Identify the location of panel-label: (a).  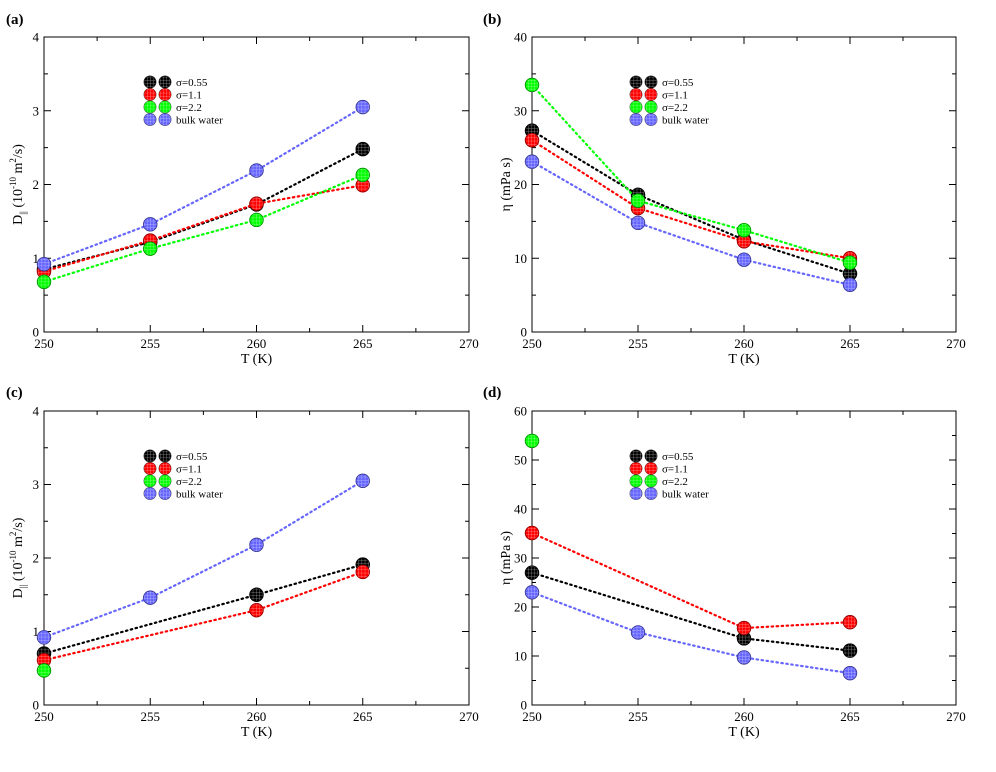
(15, 20).